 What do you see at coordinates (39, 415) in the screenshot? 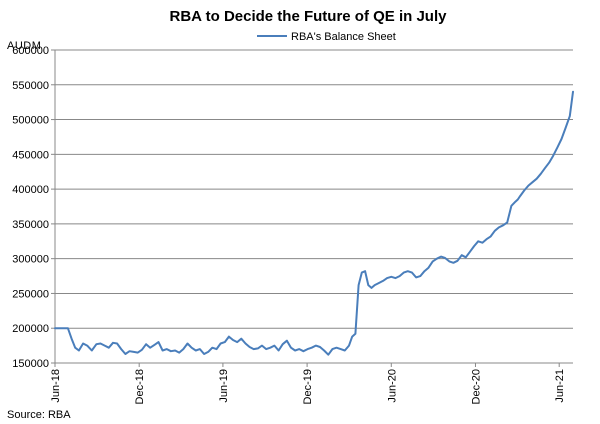
I see `source-note: Source: RBA` at bounding box center [39, 415].